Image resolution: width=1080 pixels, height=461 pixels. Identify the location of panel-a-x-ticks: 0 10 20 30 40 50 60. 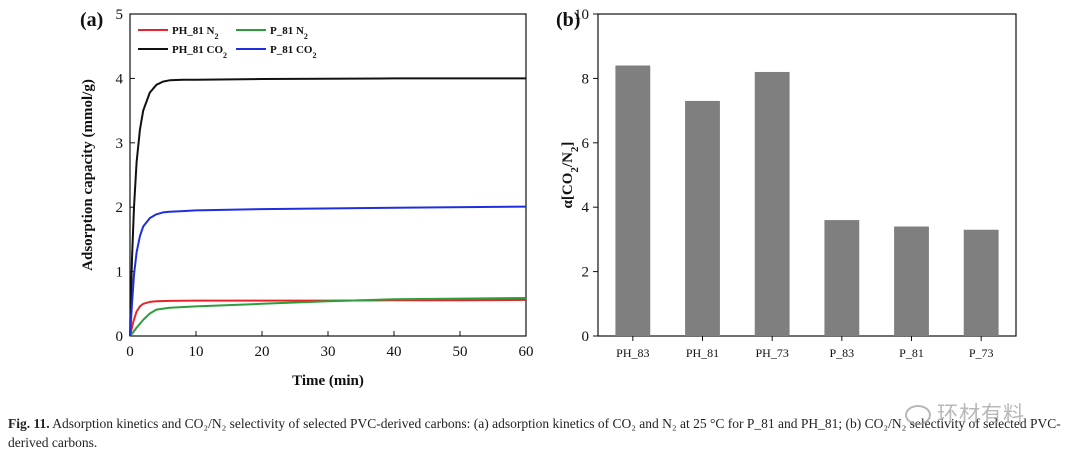
(330, 345).